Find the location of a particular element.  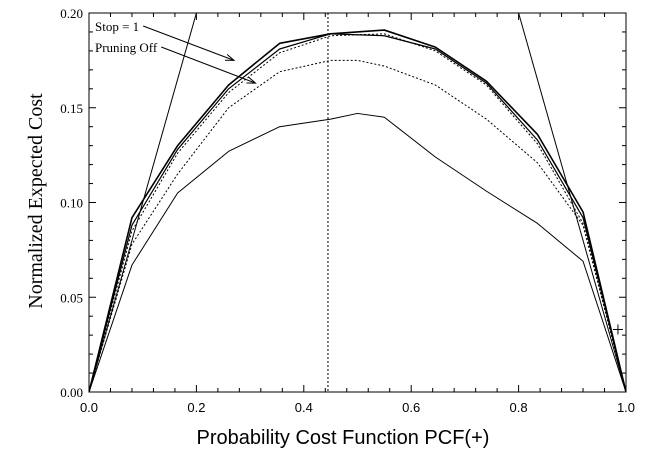

plus-marker is located at coordinates (617, 329).